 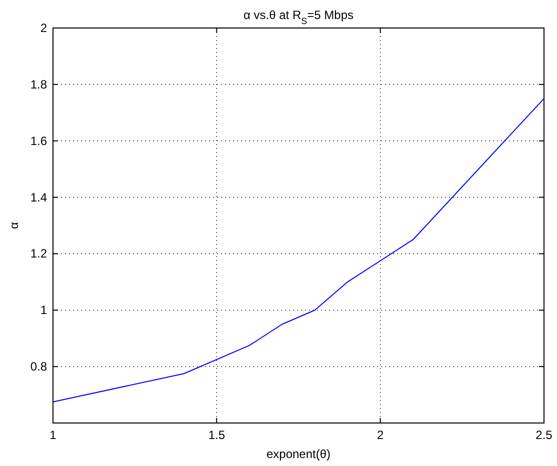 What do you see at coordinates (39, 253) in the screenshot?
I see `y-tick-label: 1.2` at bounding box center [39, 253].